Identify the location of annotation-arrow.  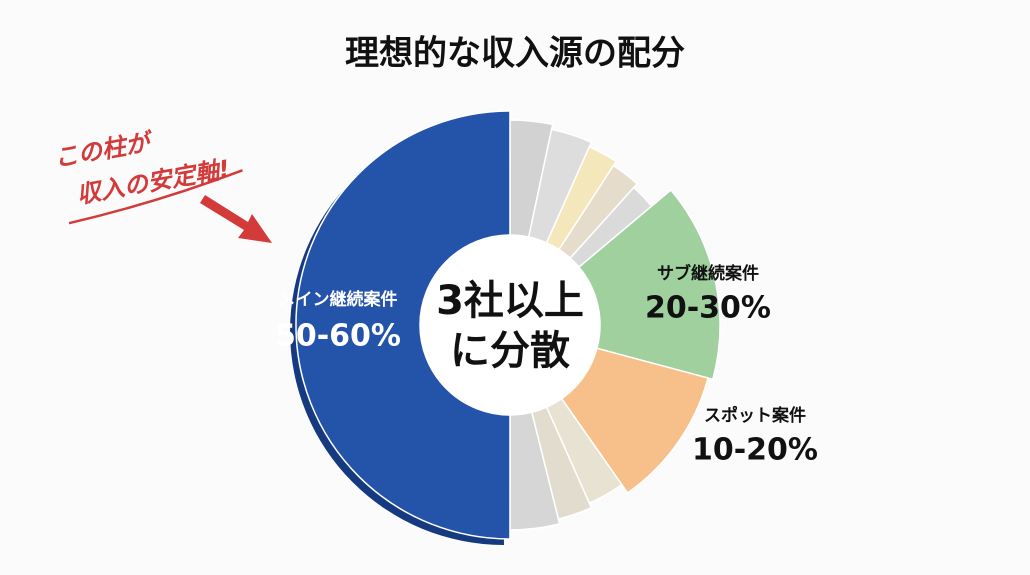
(236, 219).